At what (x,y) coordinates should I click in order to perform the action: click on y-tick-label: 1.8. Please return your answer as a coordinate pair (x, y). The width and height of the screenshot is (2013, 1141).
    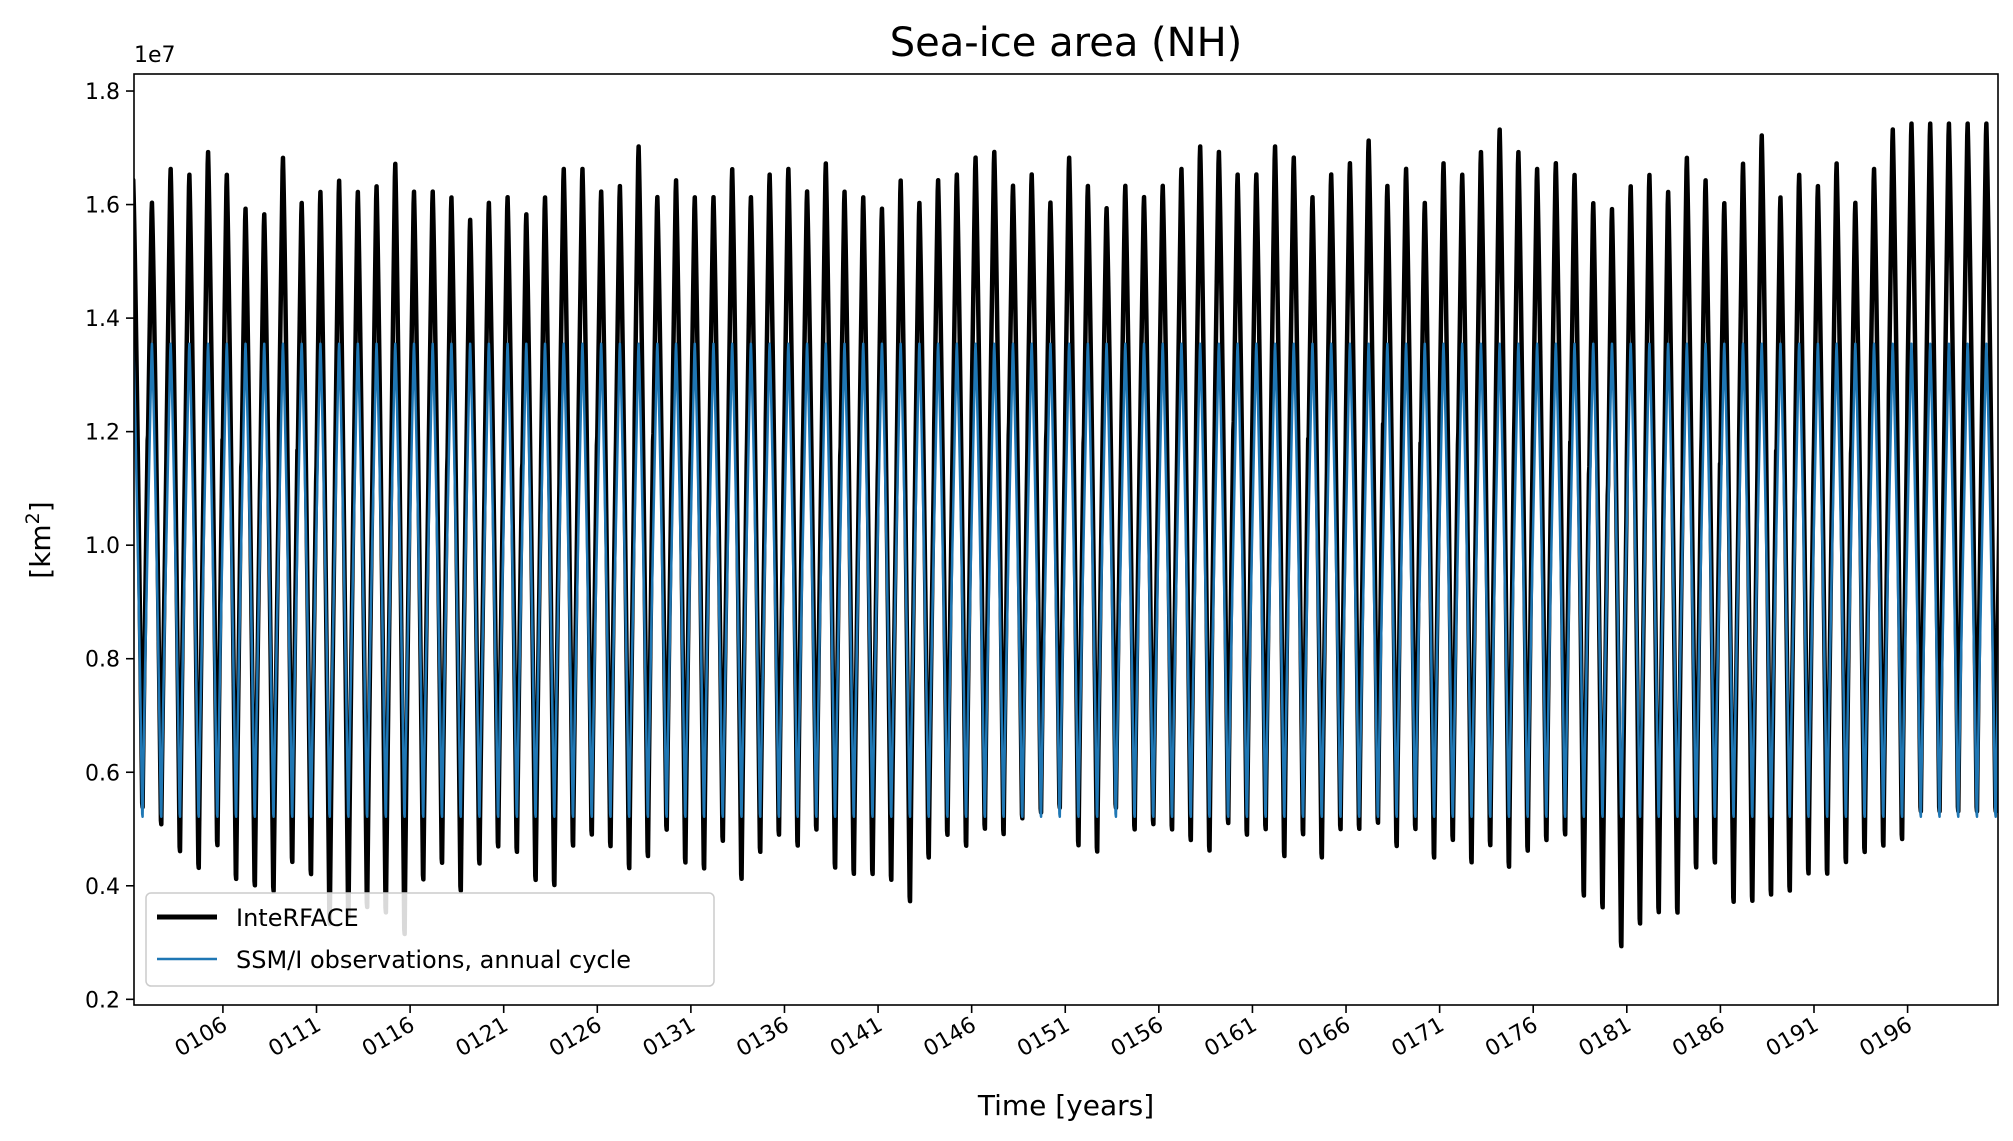
    Looking at the image, I should click on (102, 92).